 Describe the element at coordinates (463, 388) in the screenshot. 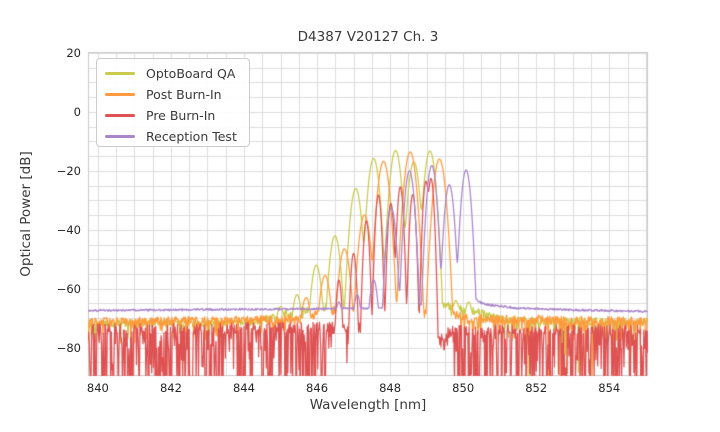

I see `x-tick-label: 850` at that location.